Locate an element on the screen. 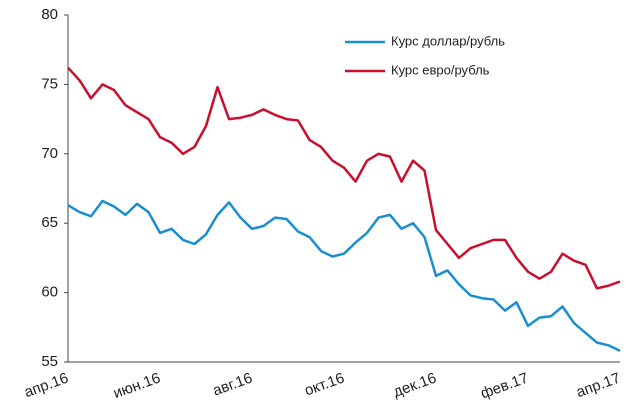  legend-label: Курс евро/рубль is located at coordinates (440, 69).